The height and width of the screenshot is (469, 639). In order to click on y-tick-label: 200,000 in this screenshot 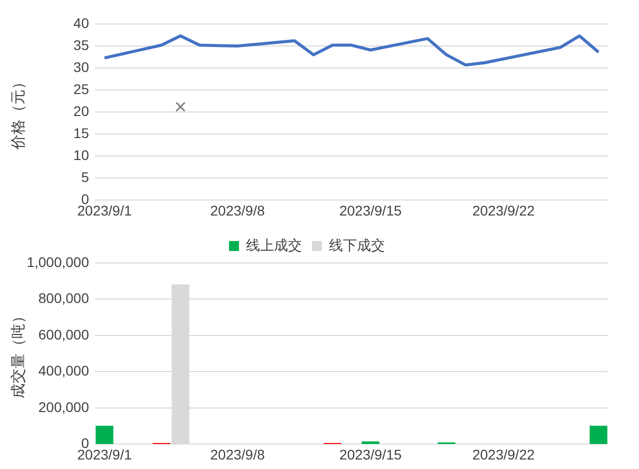, I will do `click(64, 406)`.